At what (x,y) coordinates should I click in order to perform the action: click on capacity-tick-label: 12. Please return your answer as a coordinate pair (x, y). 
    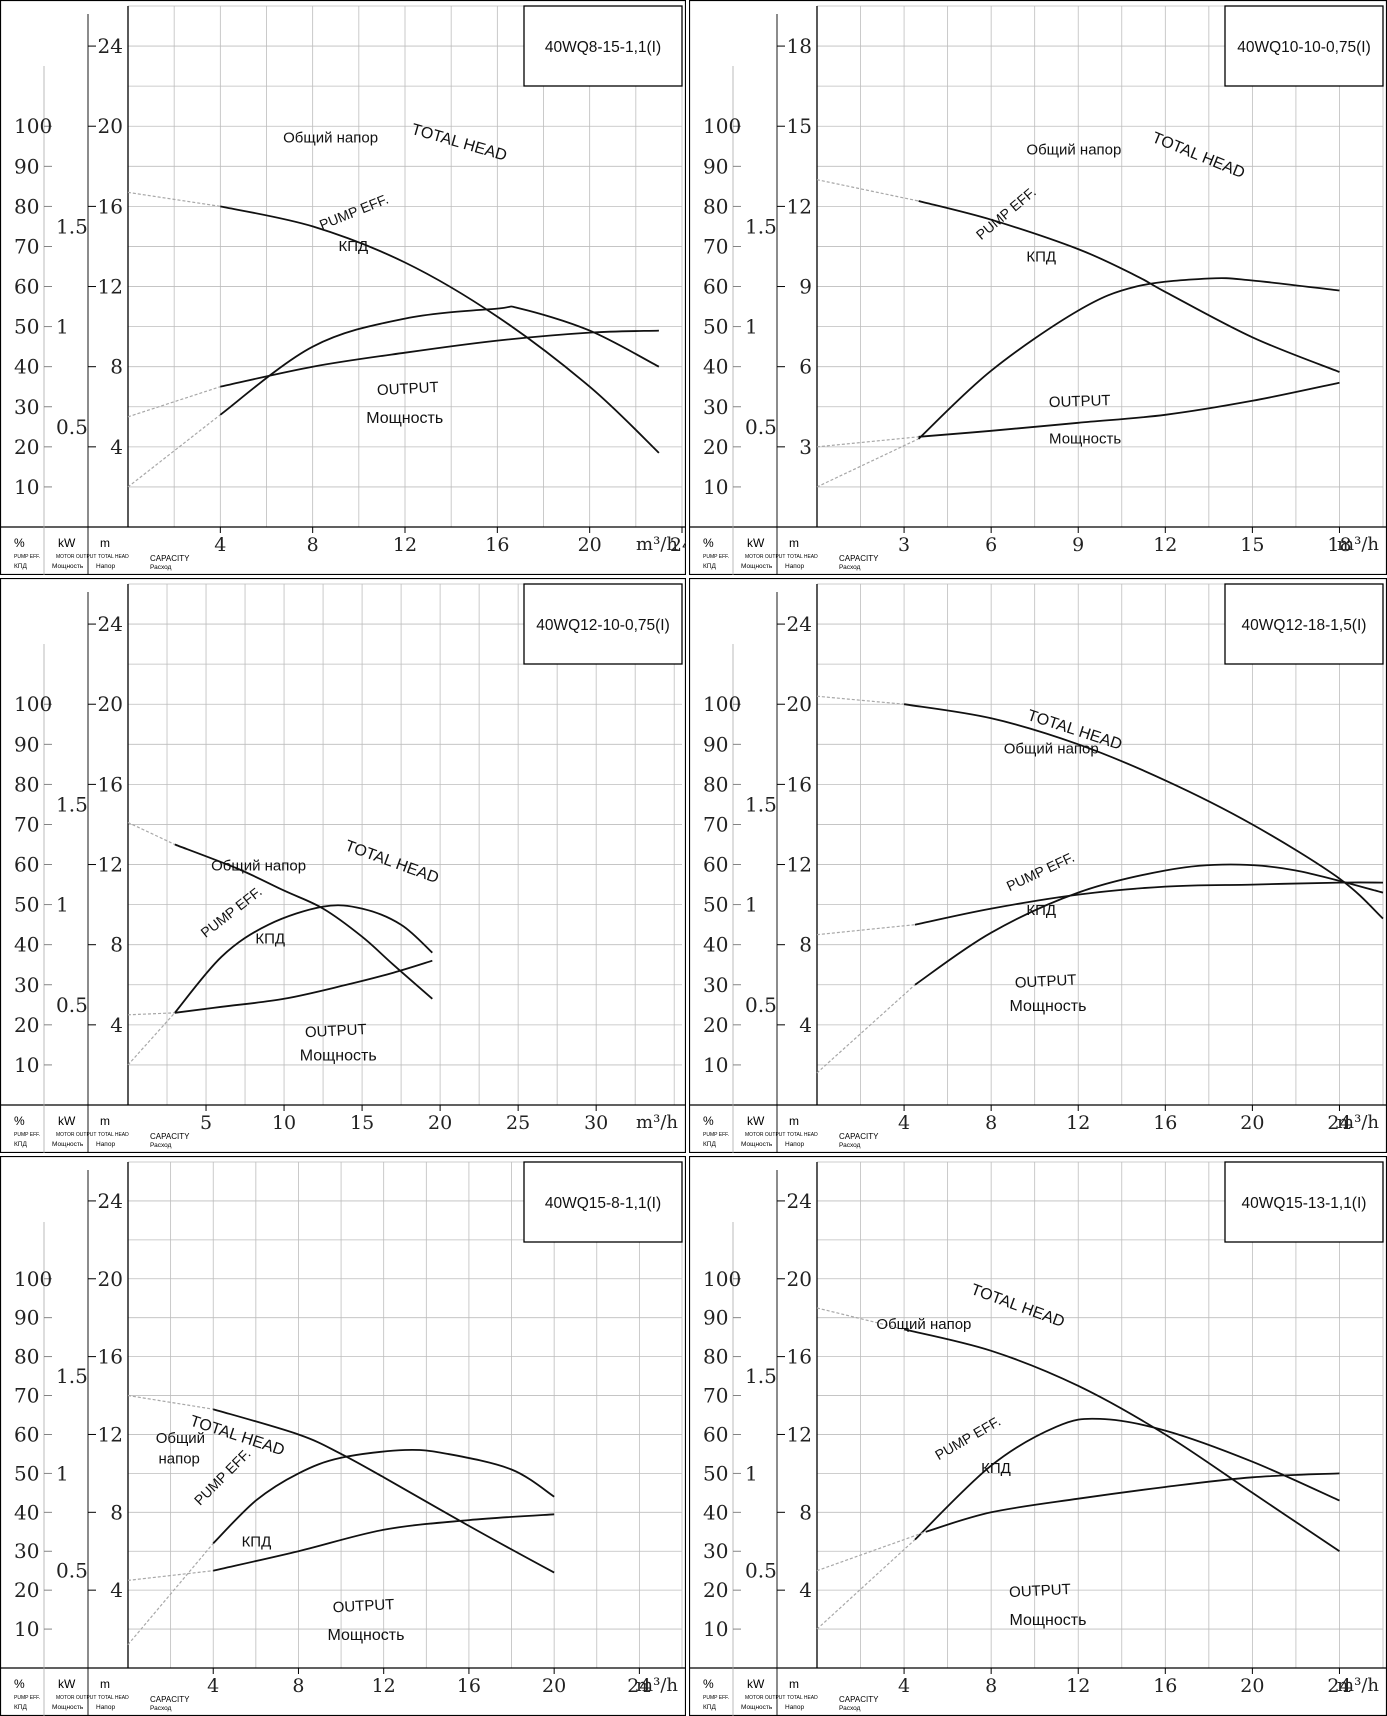
    Looking at the image, I should click on (1078, 1686).